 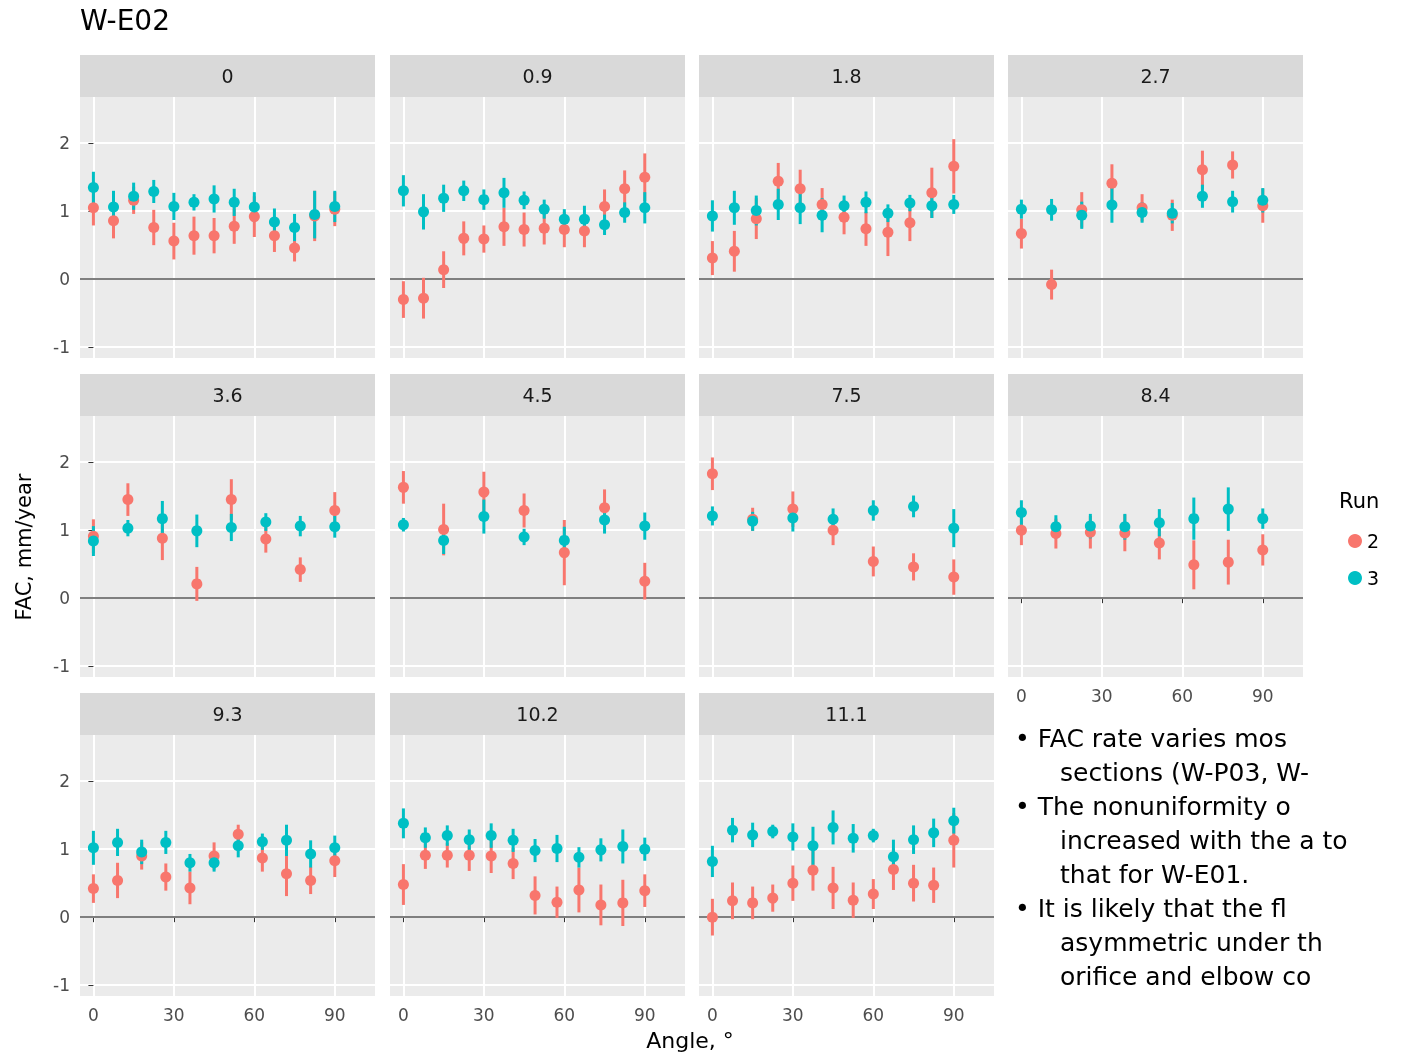 I want to click on chart-title: 0.9, so click(x=537, y=76).